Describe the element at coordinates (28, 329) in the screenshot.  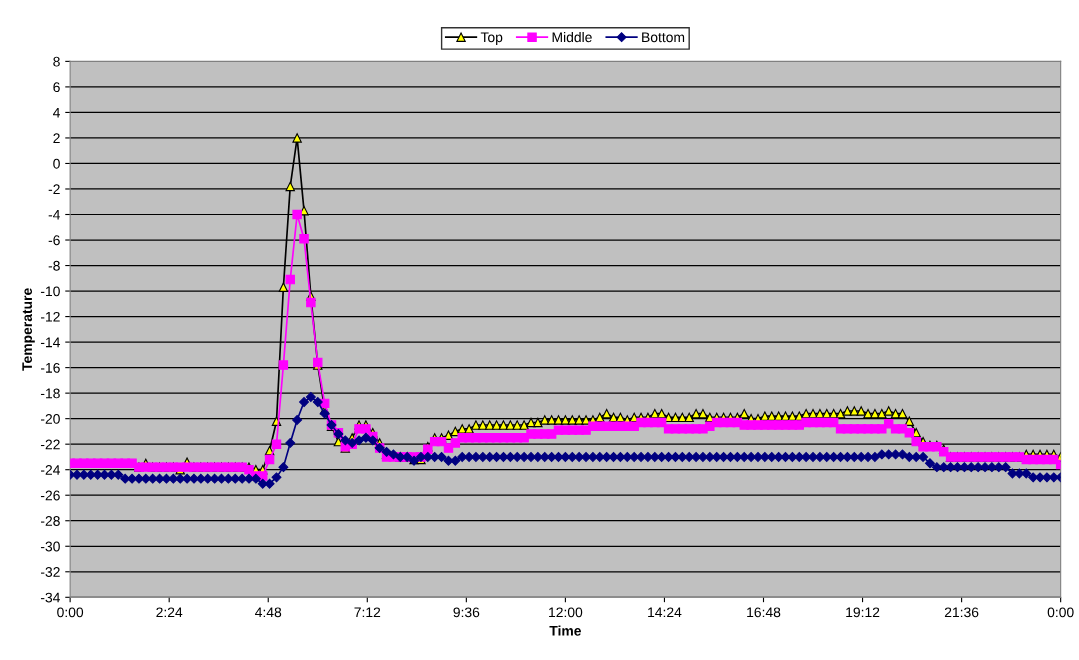
I see `y-axis-title: Temperature` at that location.